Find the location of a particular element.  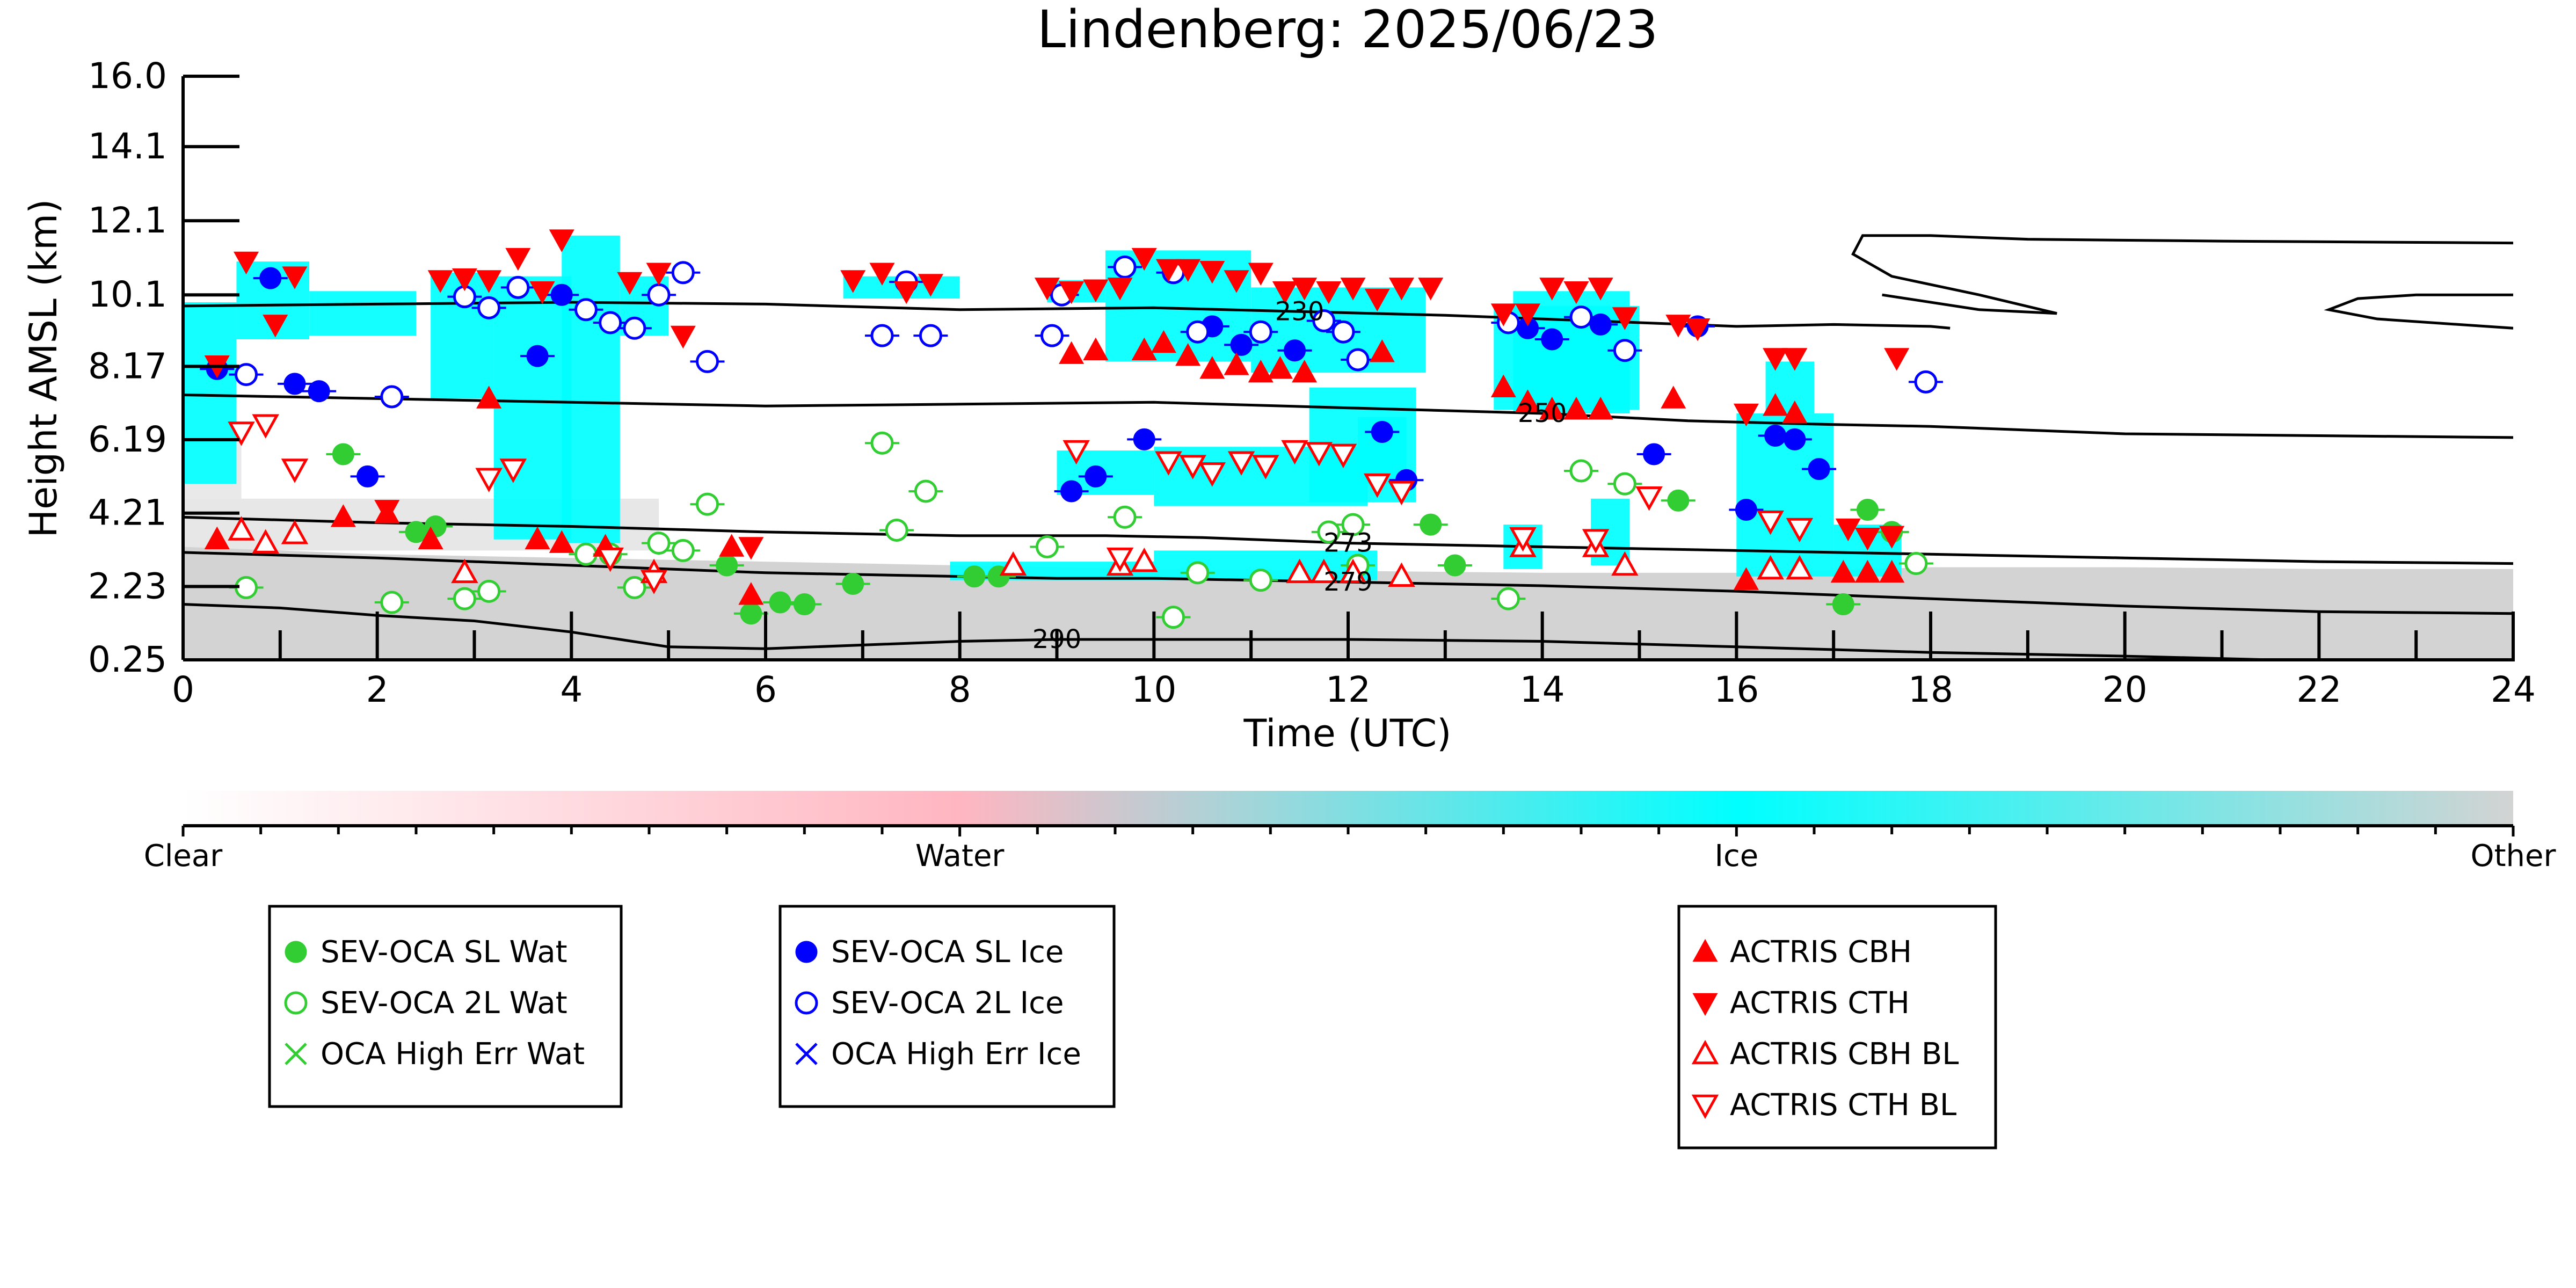

x-tick-label: 4 is located at coordinates (571, 689).